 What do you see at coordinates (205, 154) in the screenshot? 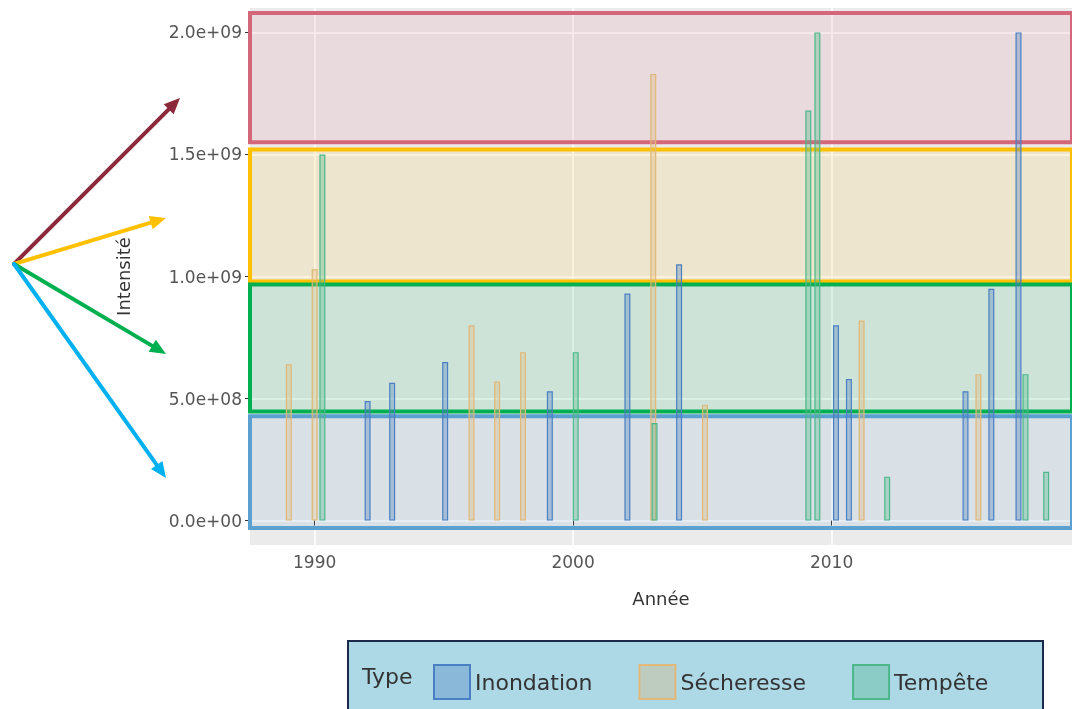
I see `y-tick-label: 1.5e+09` at bounding box center [205, 154].